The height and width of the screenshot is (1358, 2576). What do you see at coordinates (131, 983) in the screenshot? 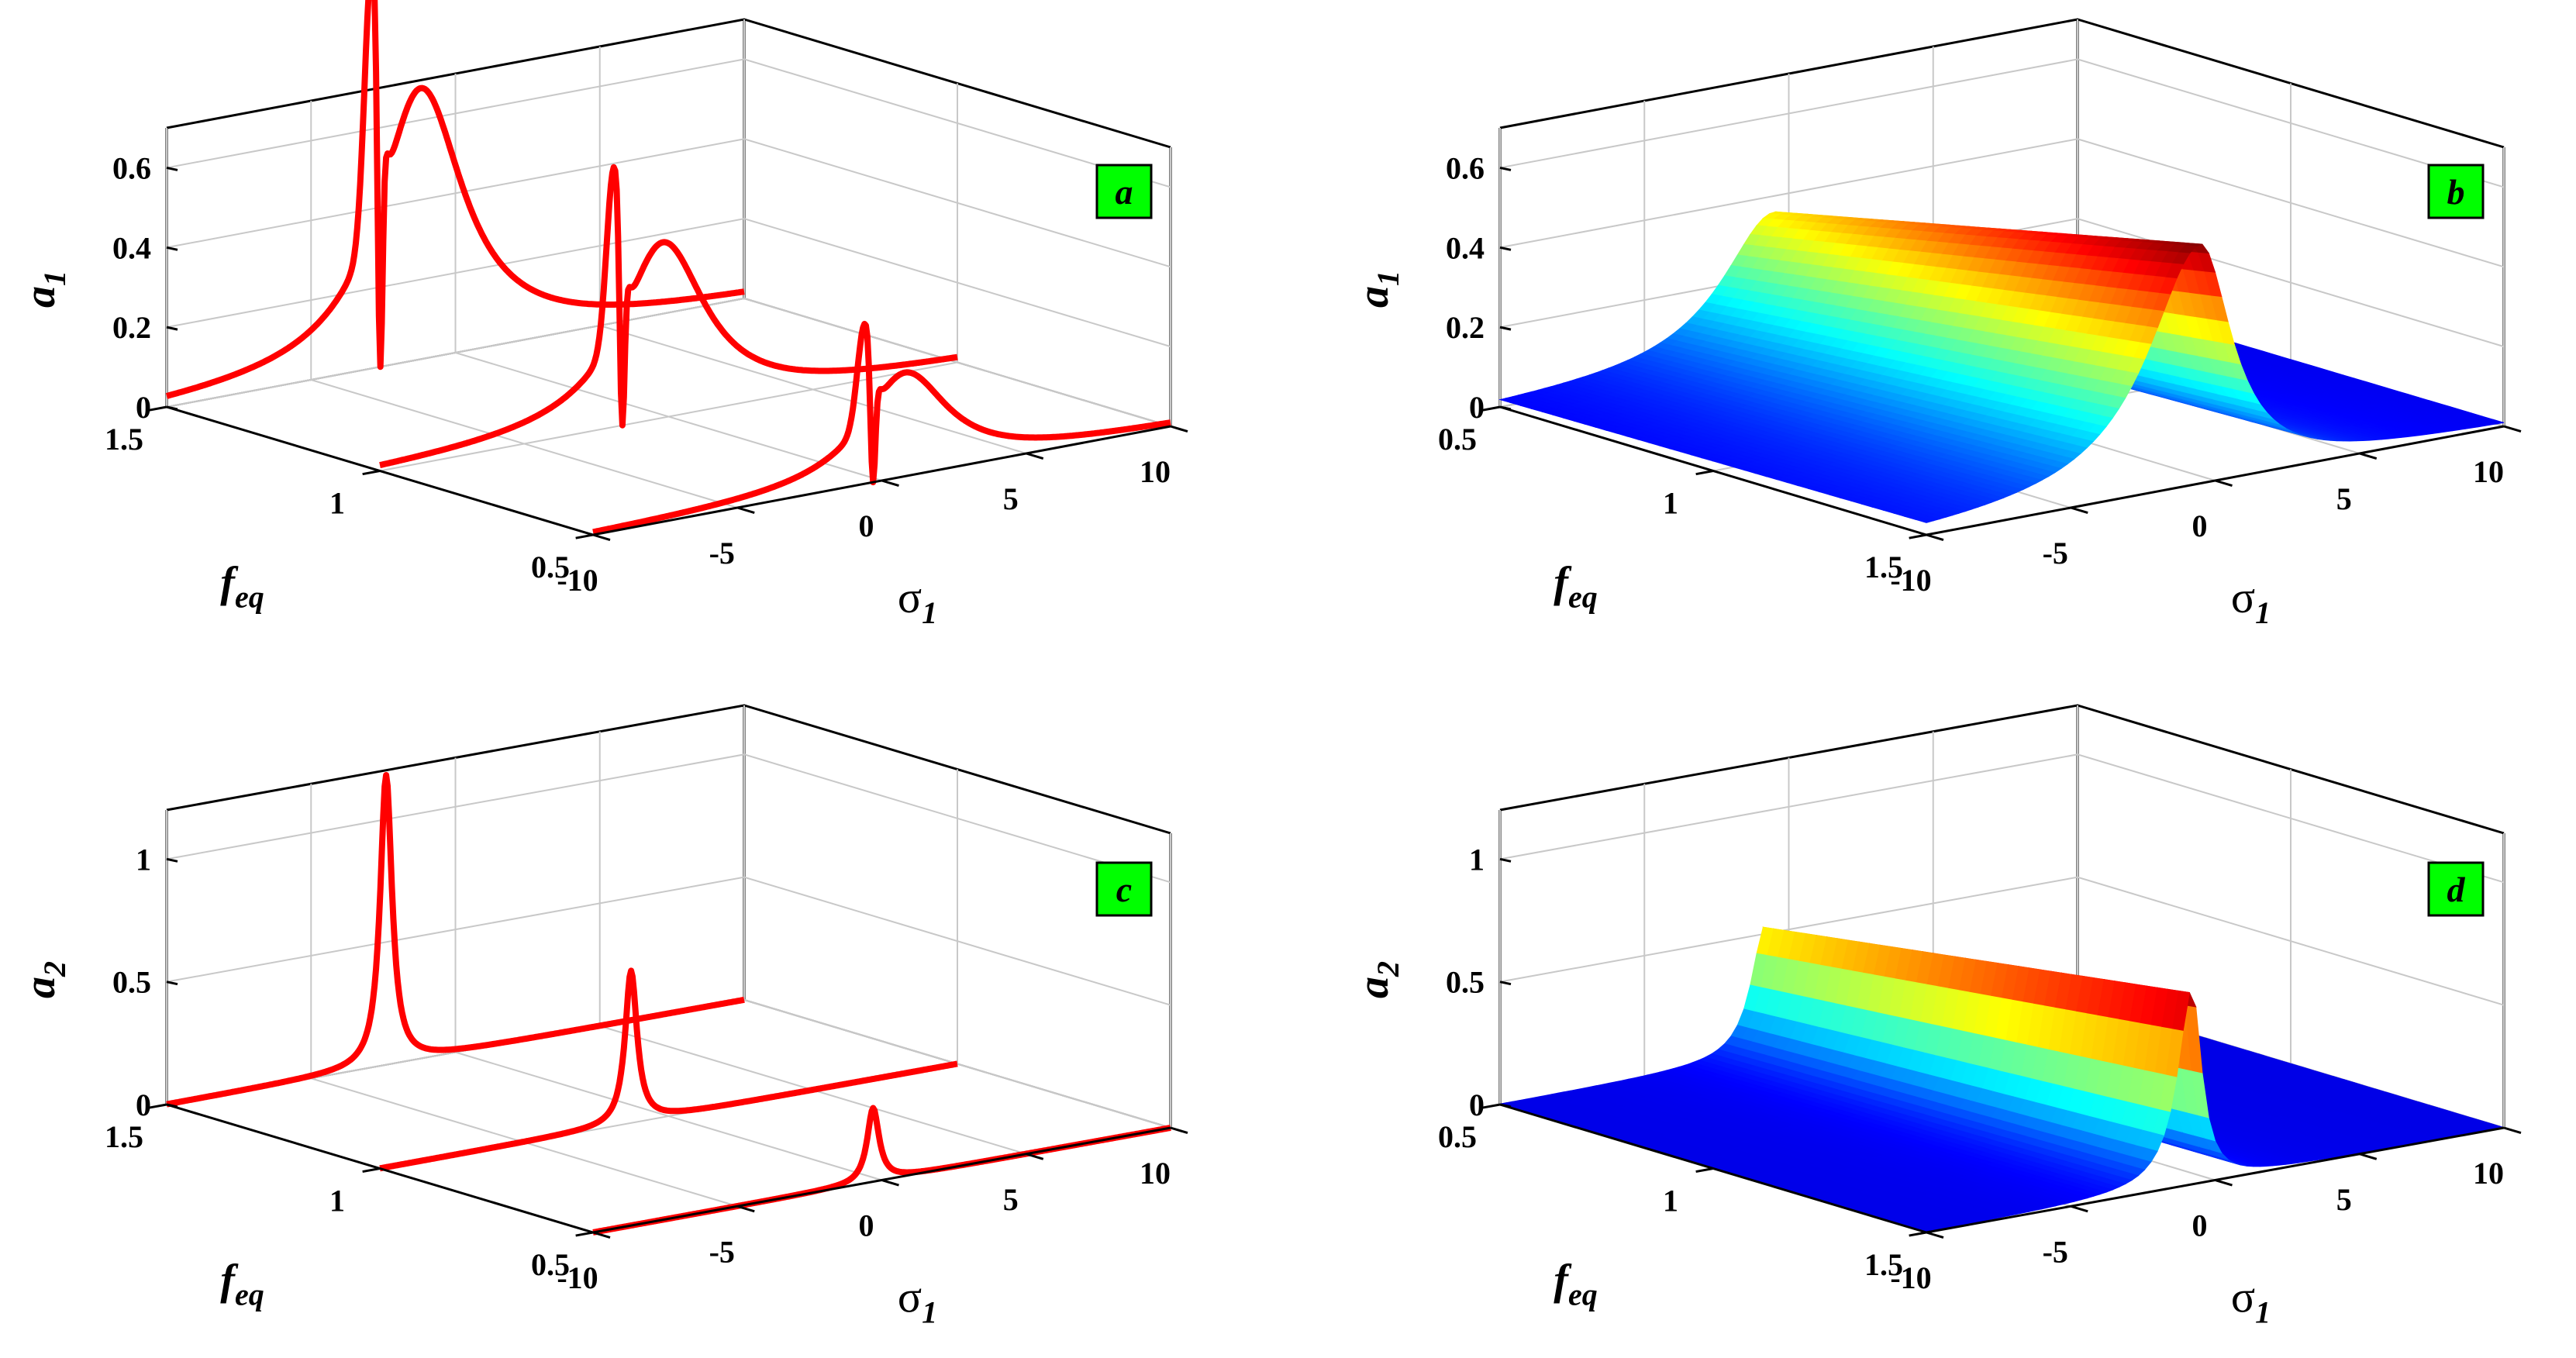
I see `z-tick-label: 0.5` at bounding box center [131, 983].